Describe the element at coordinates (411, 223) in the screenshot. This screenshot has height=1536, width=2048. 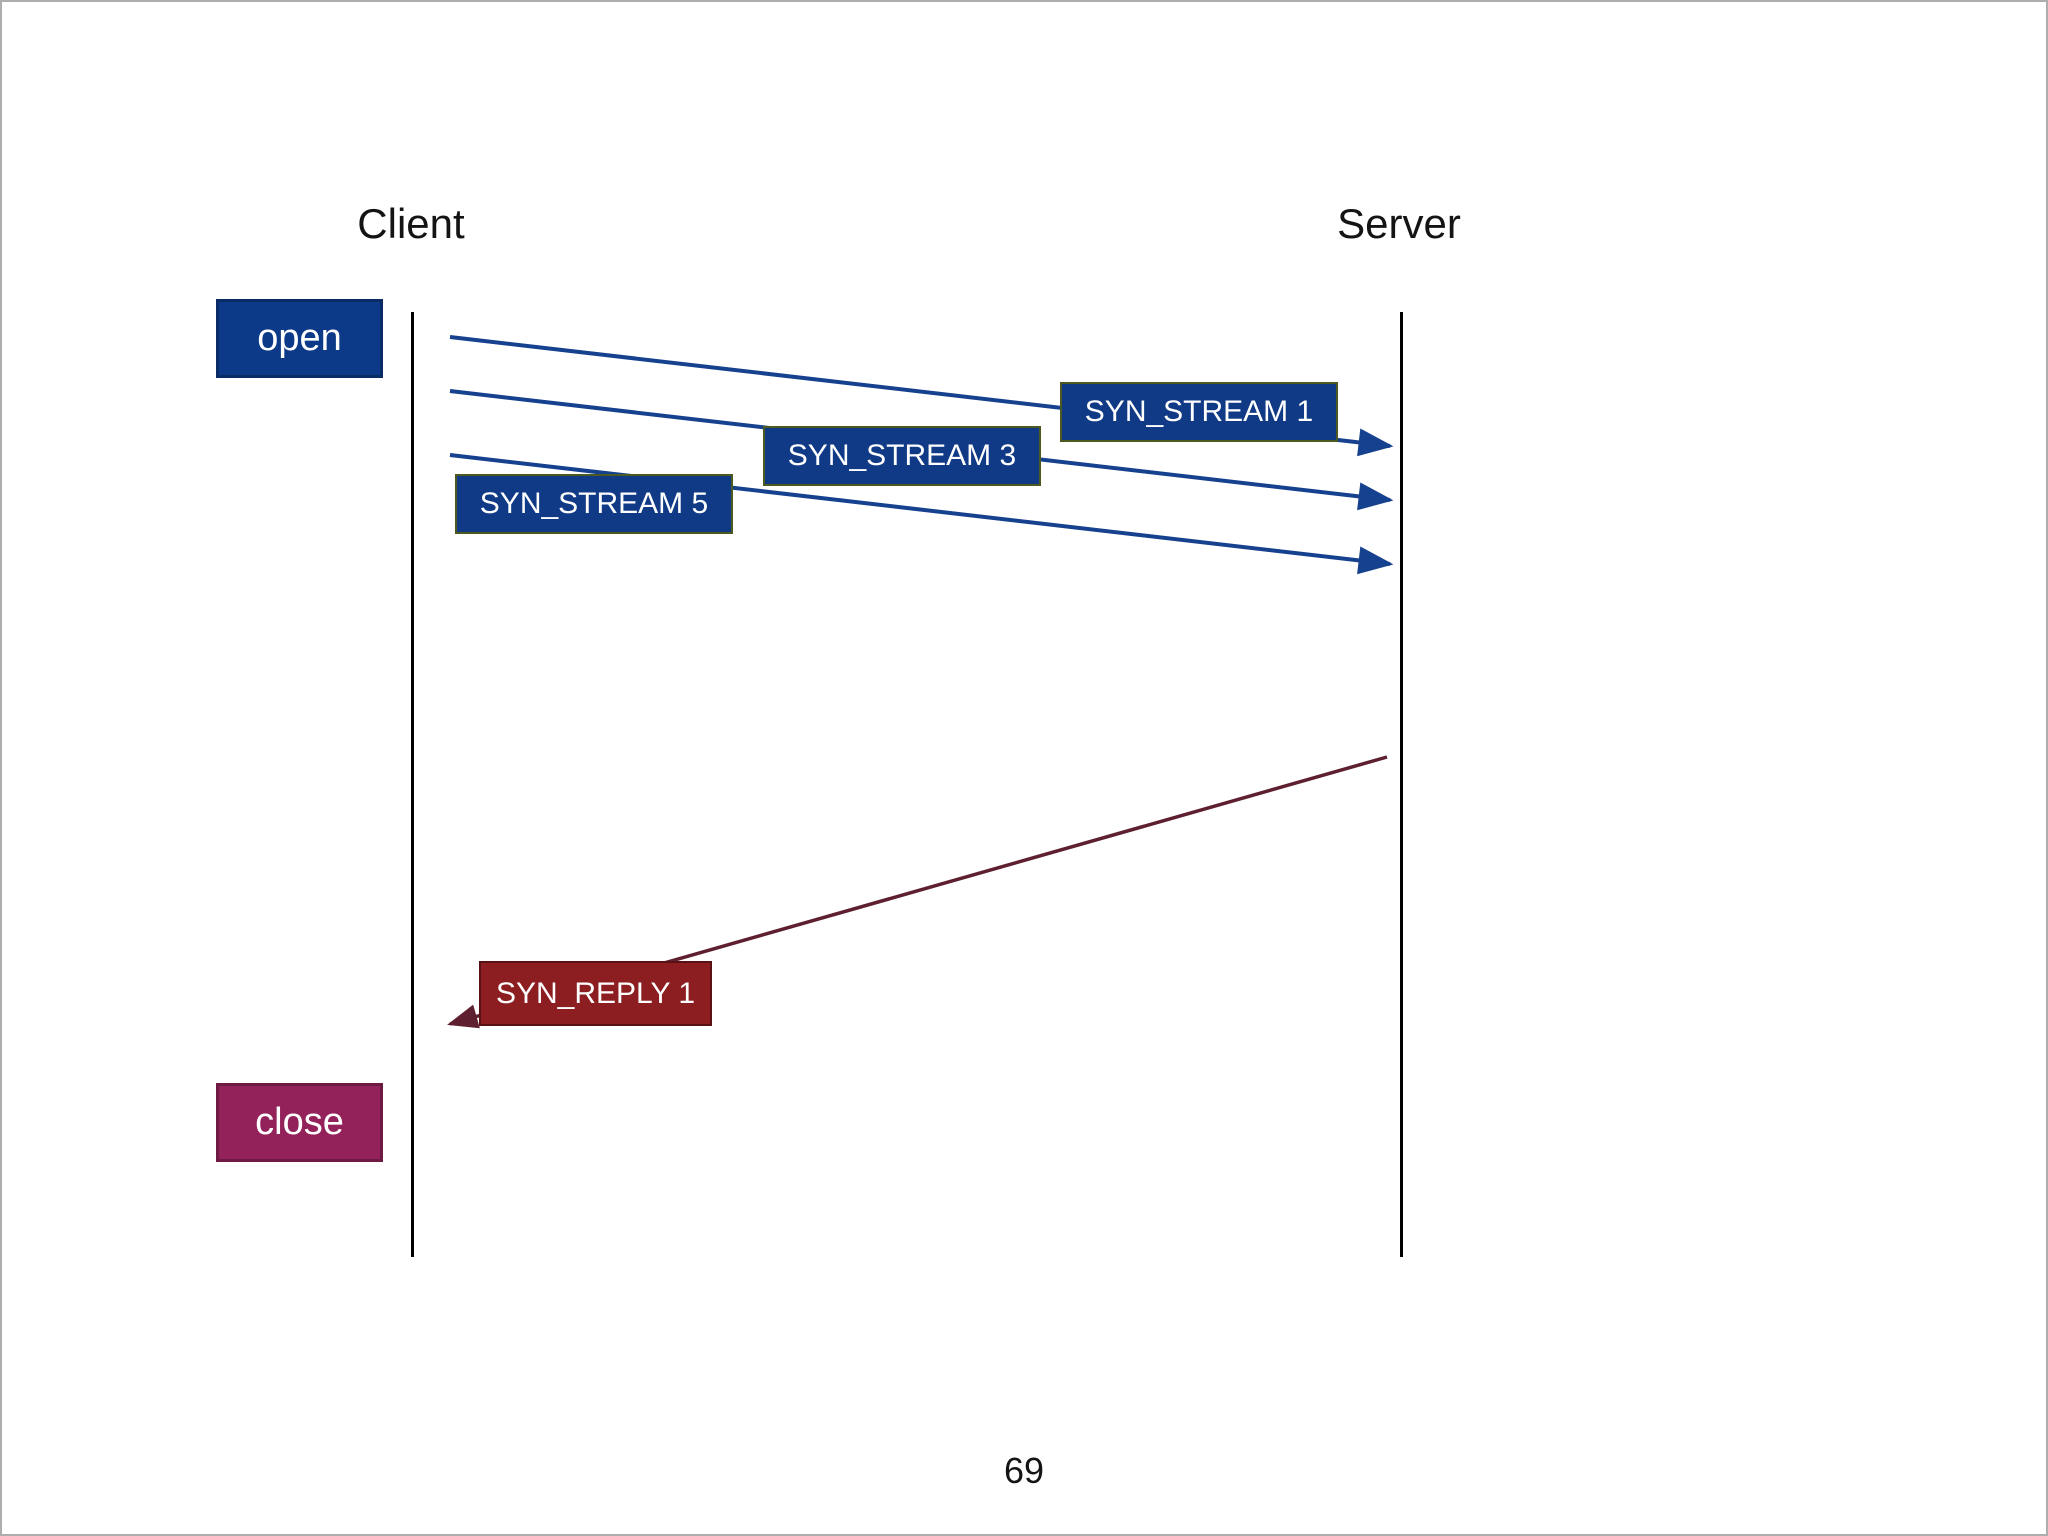
I see `client-label: Client` at that location.